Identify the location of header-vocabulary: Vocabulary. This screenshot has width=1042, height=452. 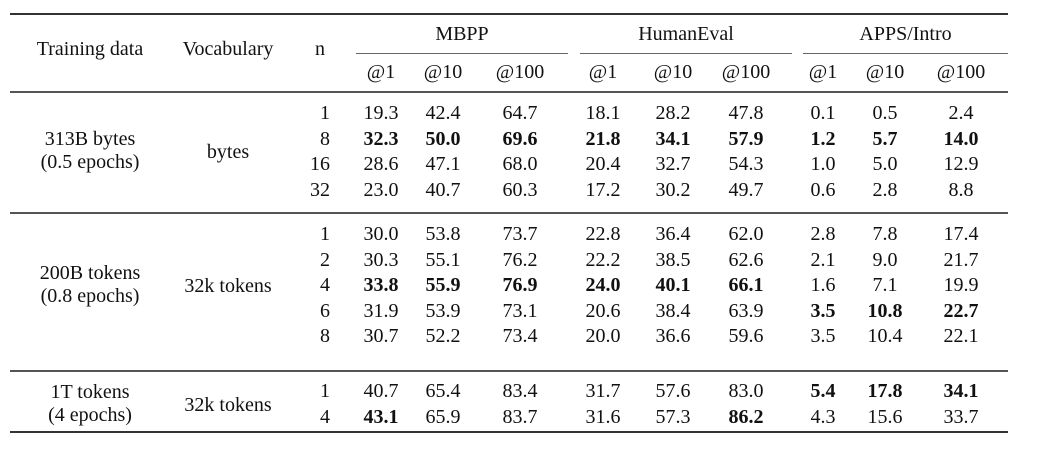
(228, 49).